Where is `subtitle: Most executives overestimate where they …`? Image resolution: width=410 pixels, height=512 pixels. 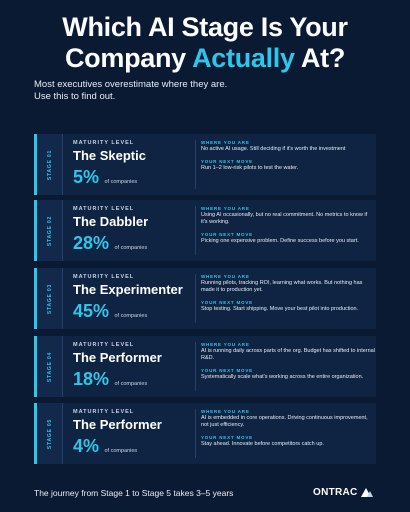
subtitle: Most executives overestimate where they … is located at coordinates (204, 91).